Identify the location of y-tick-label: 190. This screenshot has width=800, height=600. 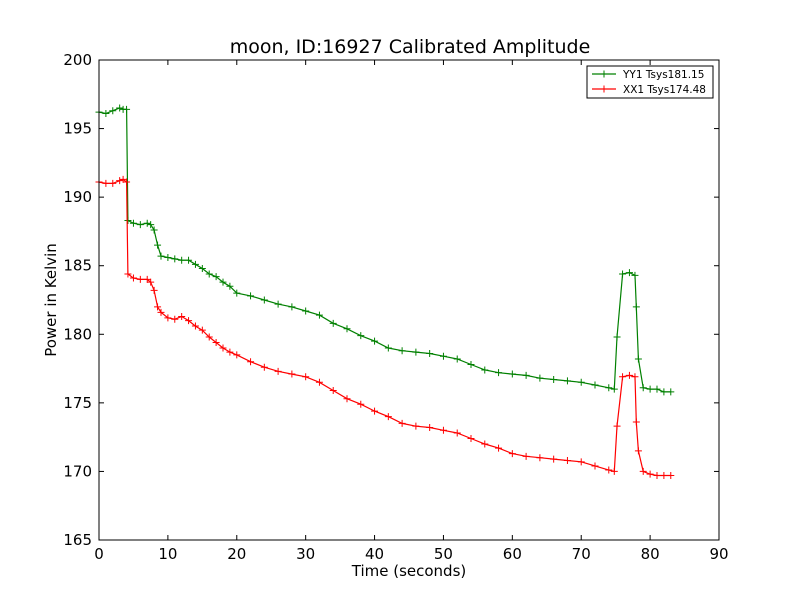
(77, 197).